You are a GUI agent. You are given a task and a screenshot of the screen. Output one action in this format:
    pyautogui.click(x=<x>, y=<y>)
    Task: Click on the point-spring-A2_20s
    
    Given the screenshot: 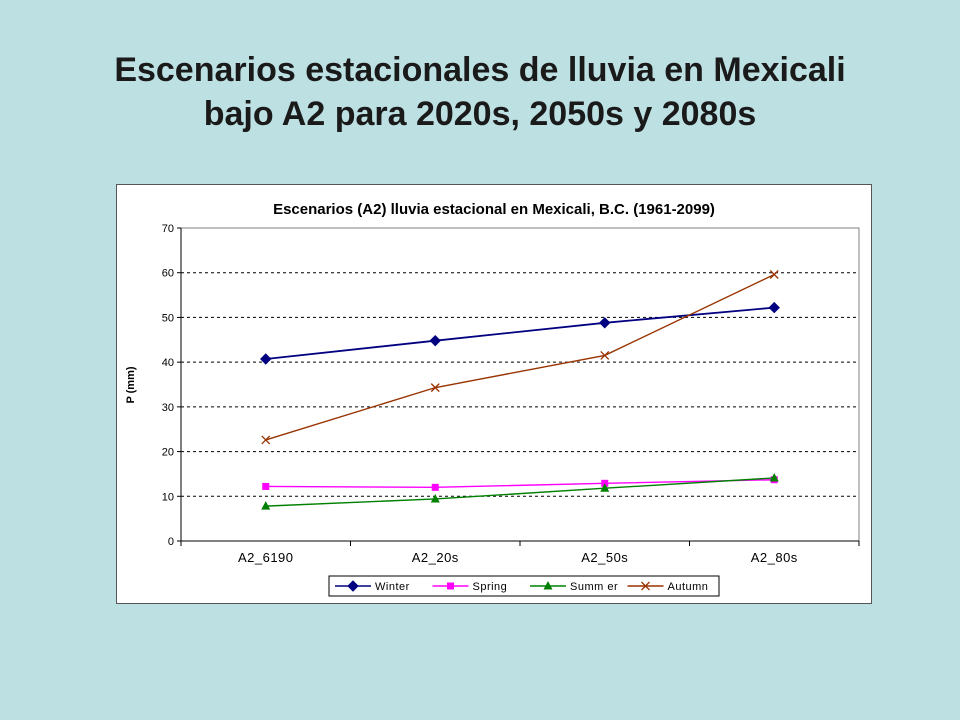 What is the action you would take?
    pyautogui.click(x=435, y=487)
    